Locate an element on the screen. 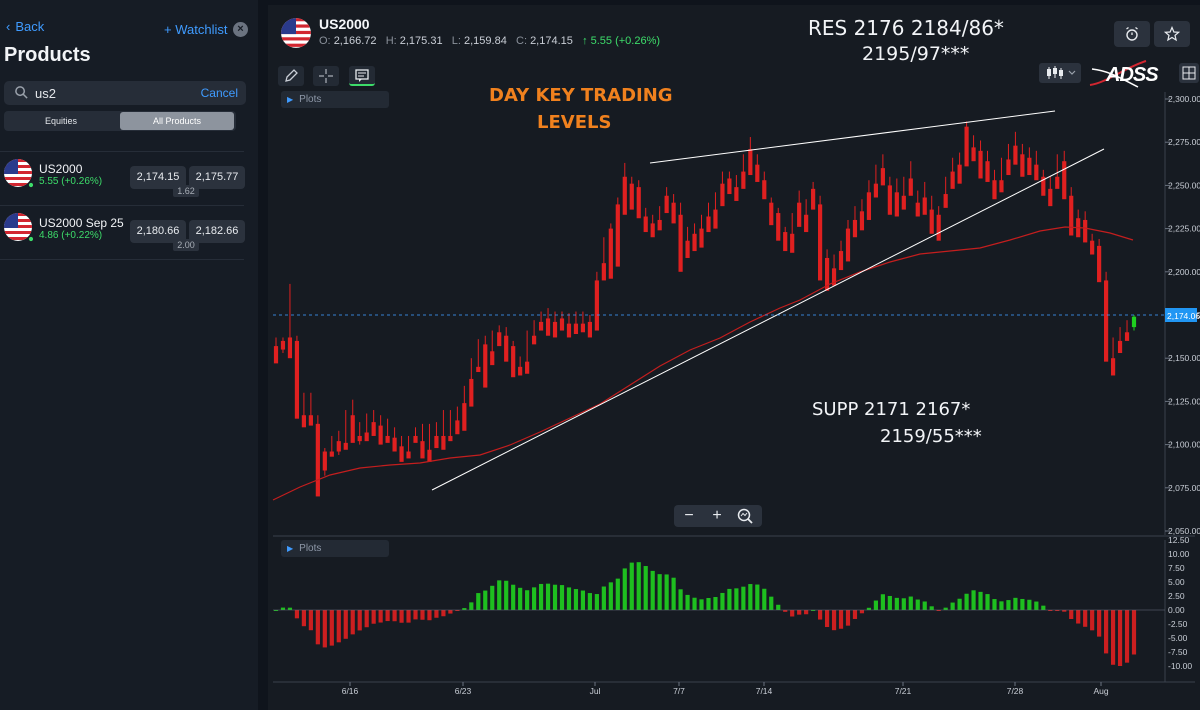 The width and height of the screenshot is (1200, 710). resistance-levels-2: 2195/97*** is located at coordinates (916, 54).